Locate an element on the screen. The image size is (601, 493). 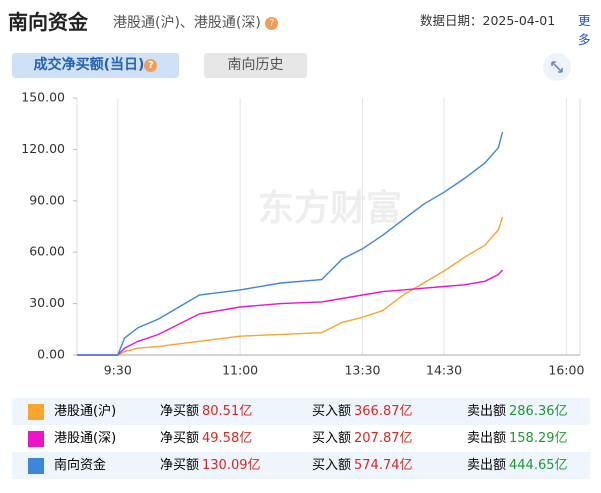
x-tick-label: 9:30 is located at coordinates (118, 370).